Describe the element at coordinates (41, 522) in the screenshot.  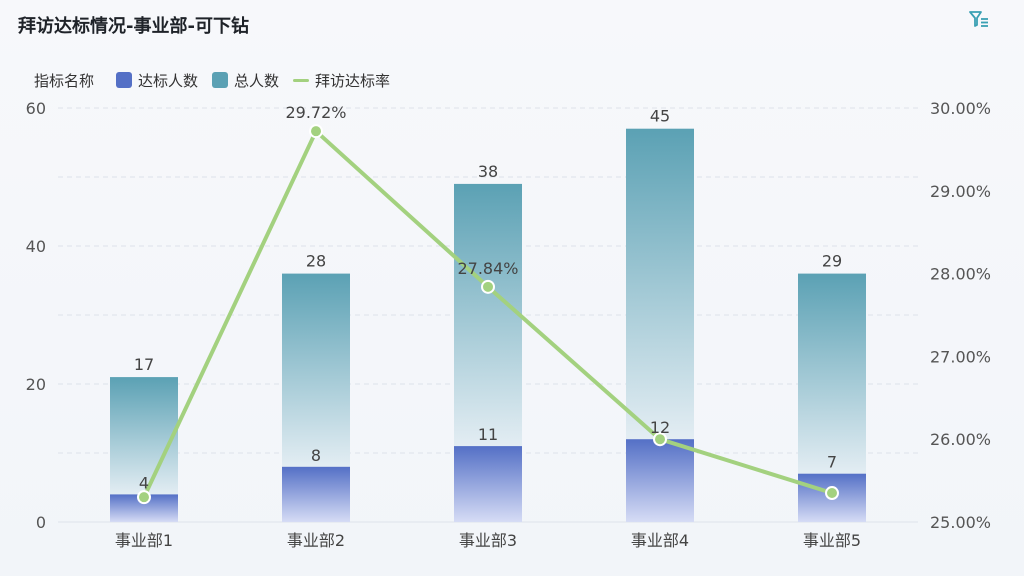
I see `y-tick-label: 0` at that location.